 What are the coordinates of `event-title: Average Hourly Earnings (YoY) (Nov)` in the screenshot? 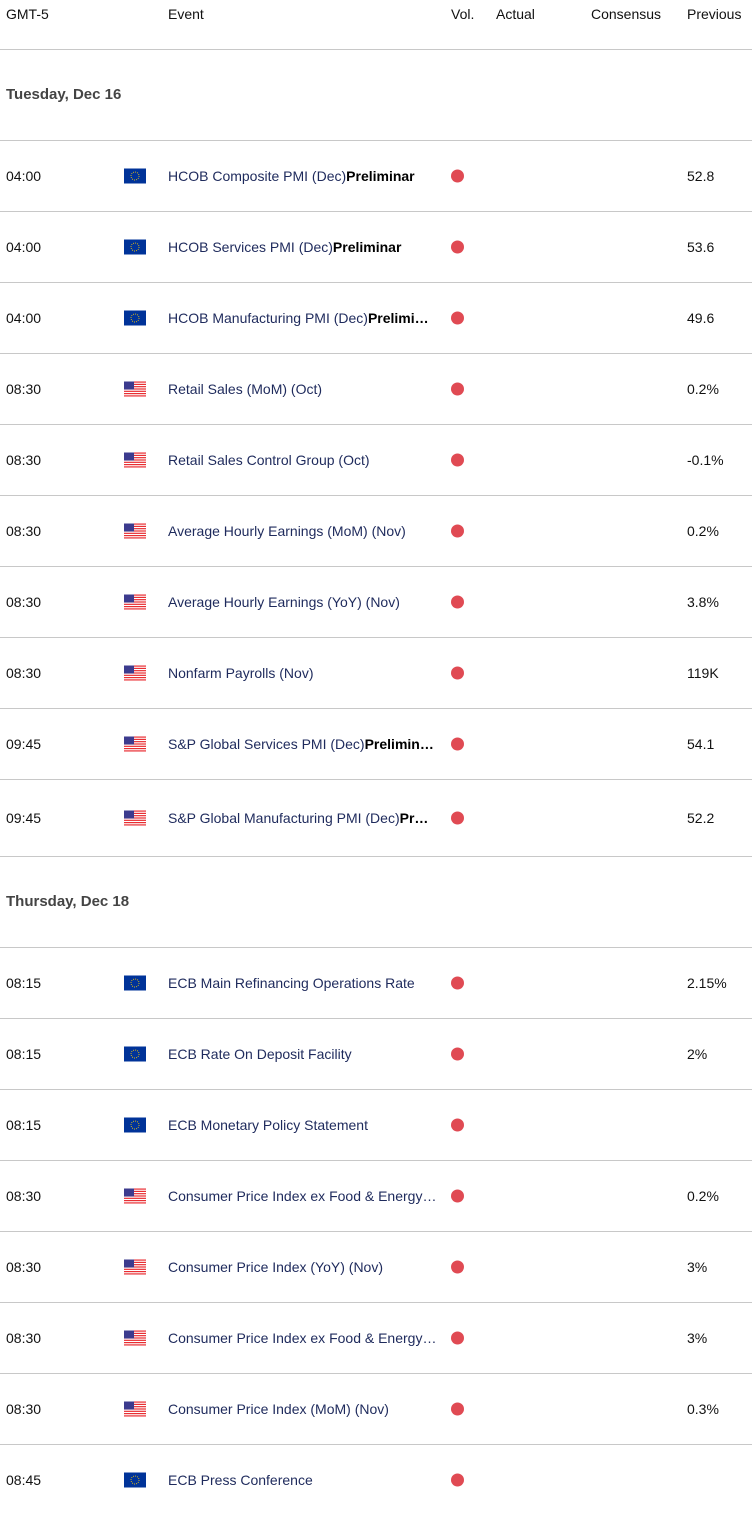 It's located at (284, 602).